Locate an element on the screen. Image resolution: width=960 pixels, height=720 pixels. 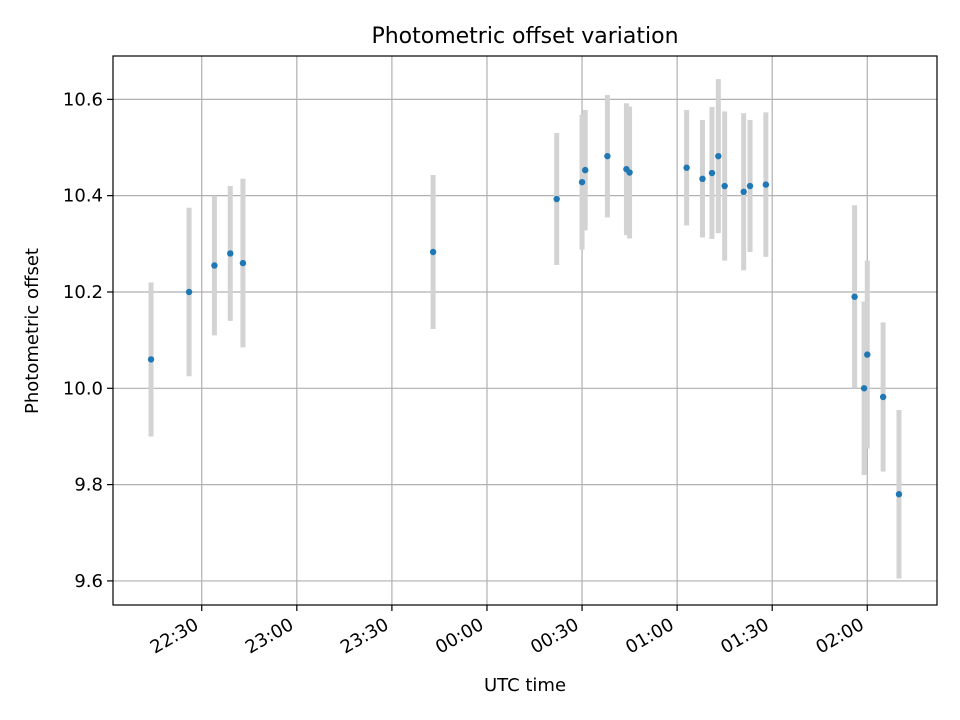
x-axis-label: UTC time is located at coordinates (525, 685).